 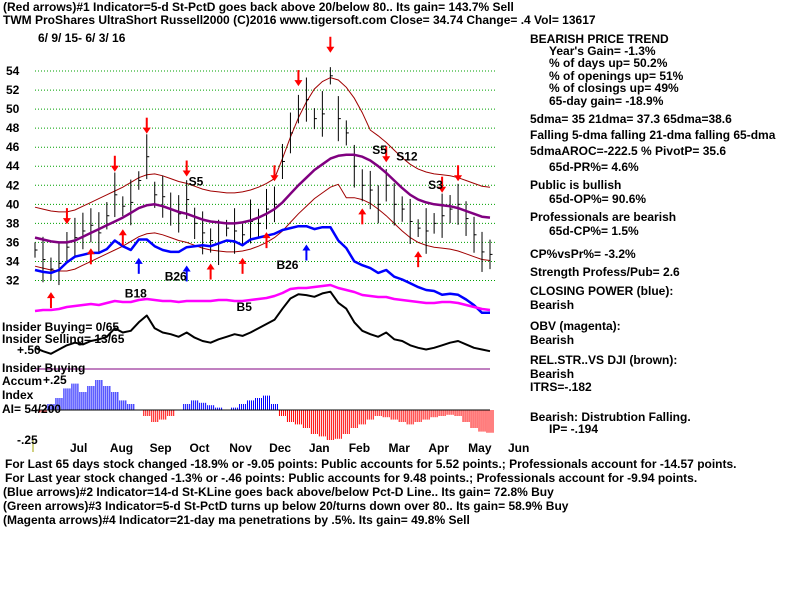 What do you see at coordinates (616, 76) in the screenshot?
I see `openings-up: % of openings up= 51%` at bounding box center [616, 76].